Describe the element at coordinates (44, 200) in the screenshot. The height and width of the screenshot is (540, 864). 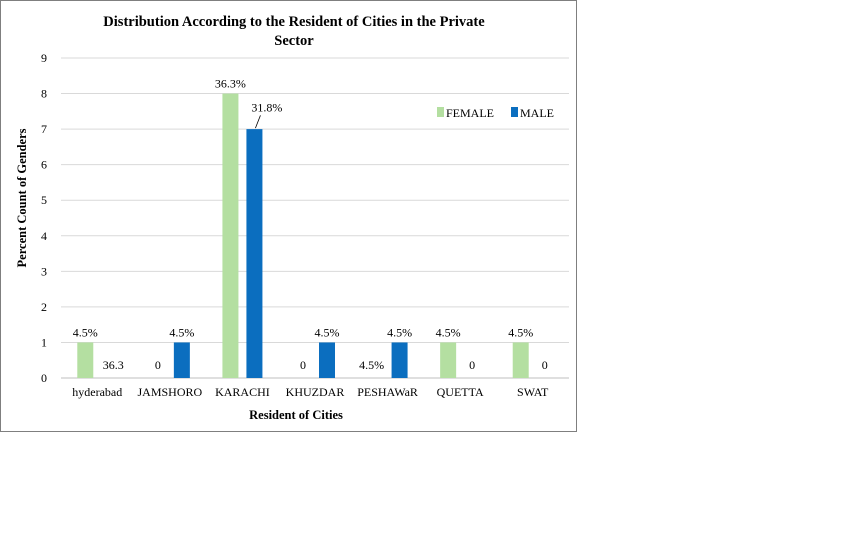
I see `y-tick-label: 5` at that location.